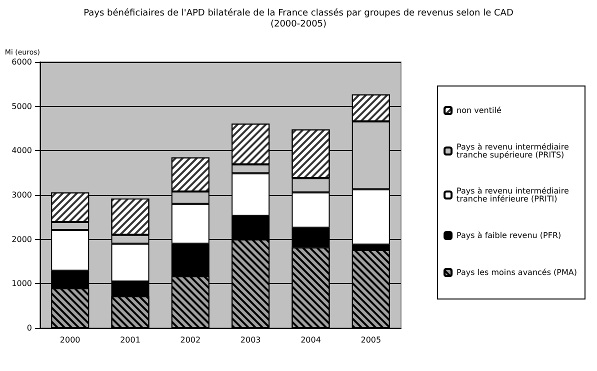 Image resolution: width=597 pixels, height=371 pixels. What do you see at coordinates (22, 62) in the screenshot?
I see `y-tick-label: 6000` at bounding box center [22, 62].